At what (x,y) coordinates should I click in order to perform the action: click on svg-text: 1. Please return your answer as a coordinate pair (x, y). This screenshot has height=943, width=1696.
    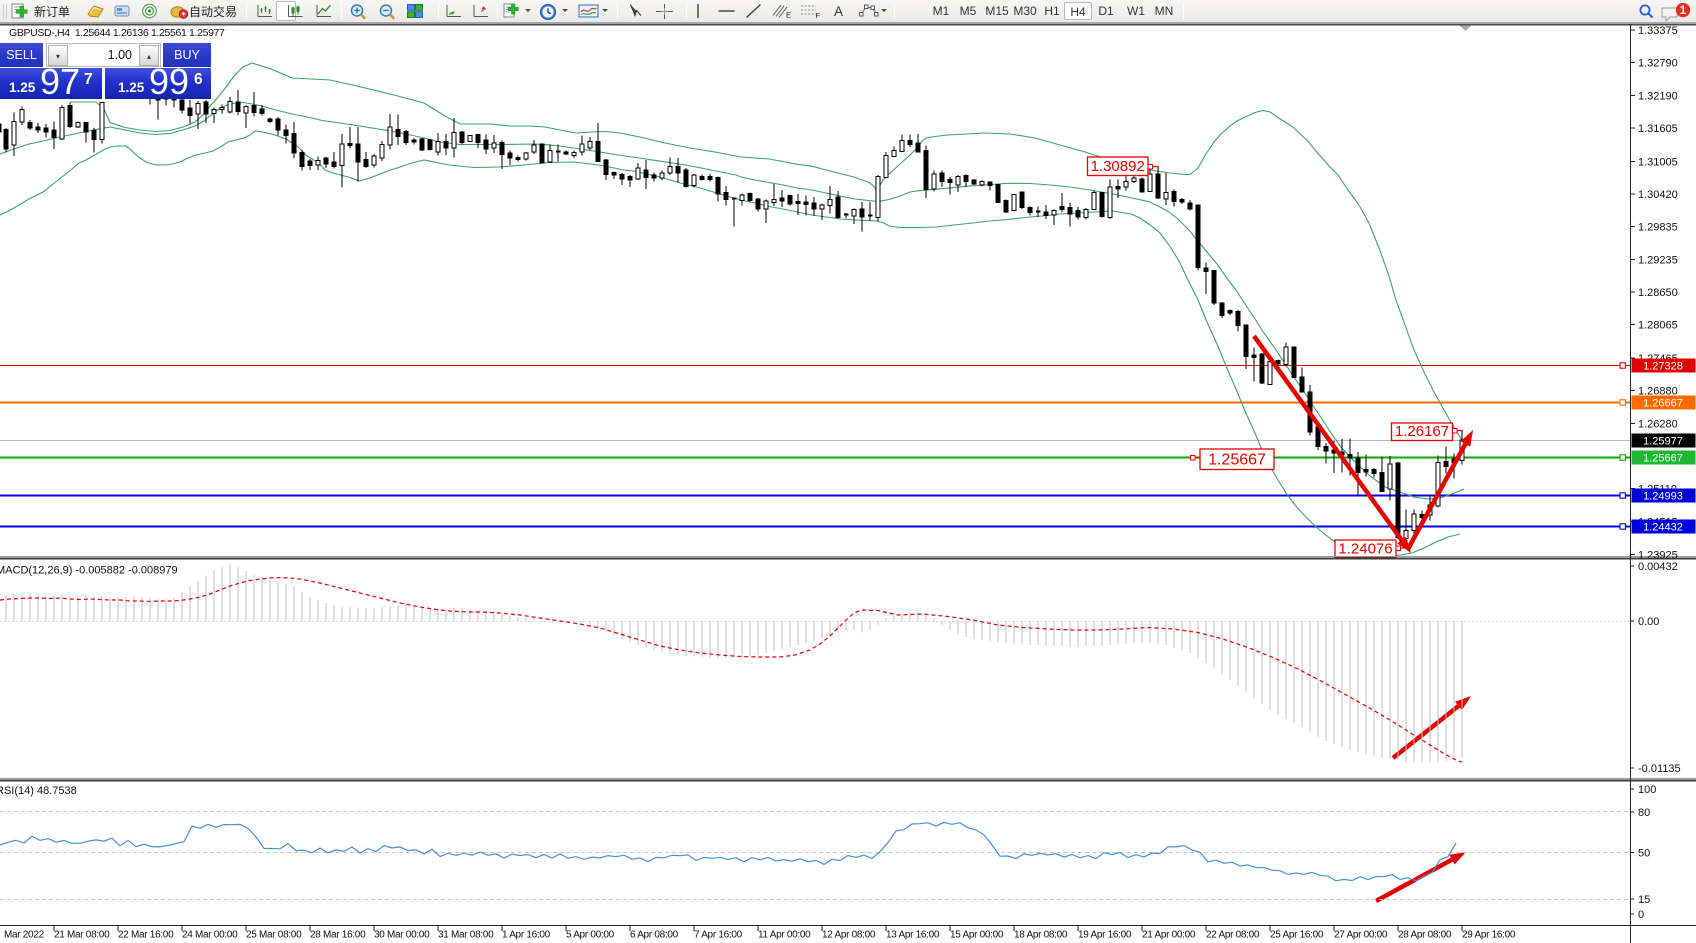
    Looking at the image, I should click on (1683, 11).